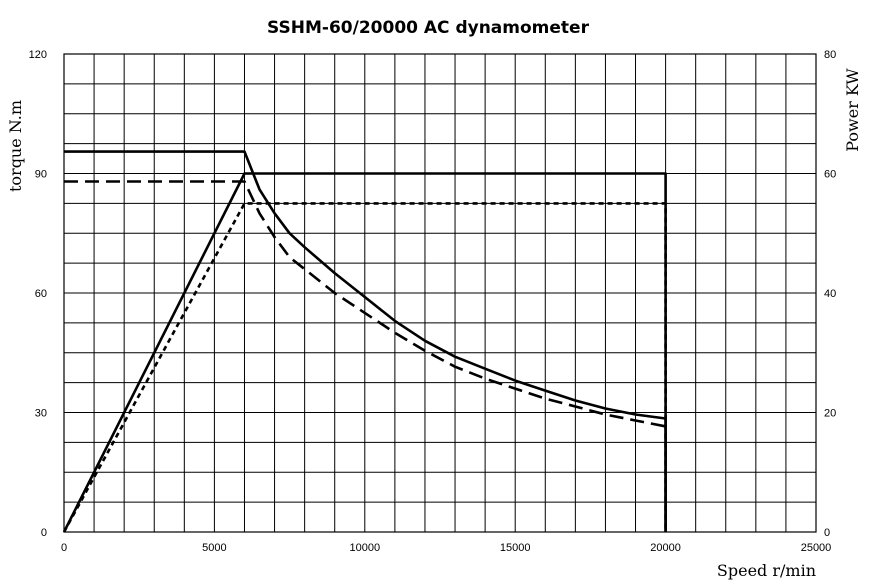 This screenshot has width=886, height=582. I want to click on y-left-tick-label: 0, so click(44, 533).